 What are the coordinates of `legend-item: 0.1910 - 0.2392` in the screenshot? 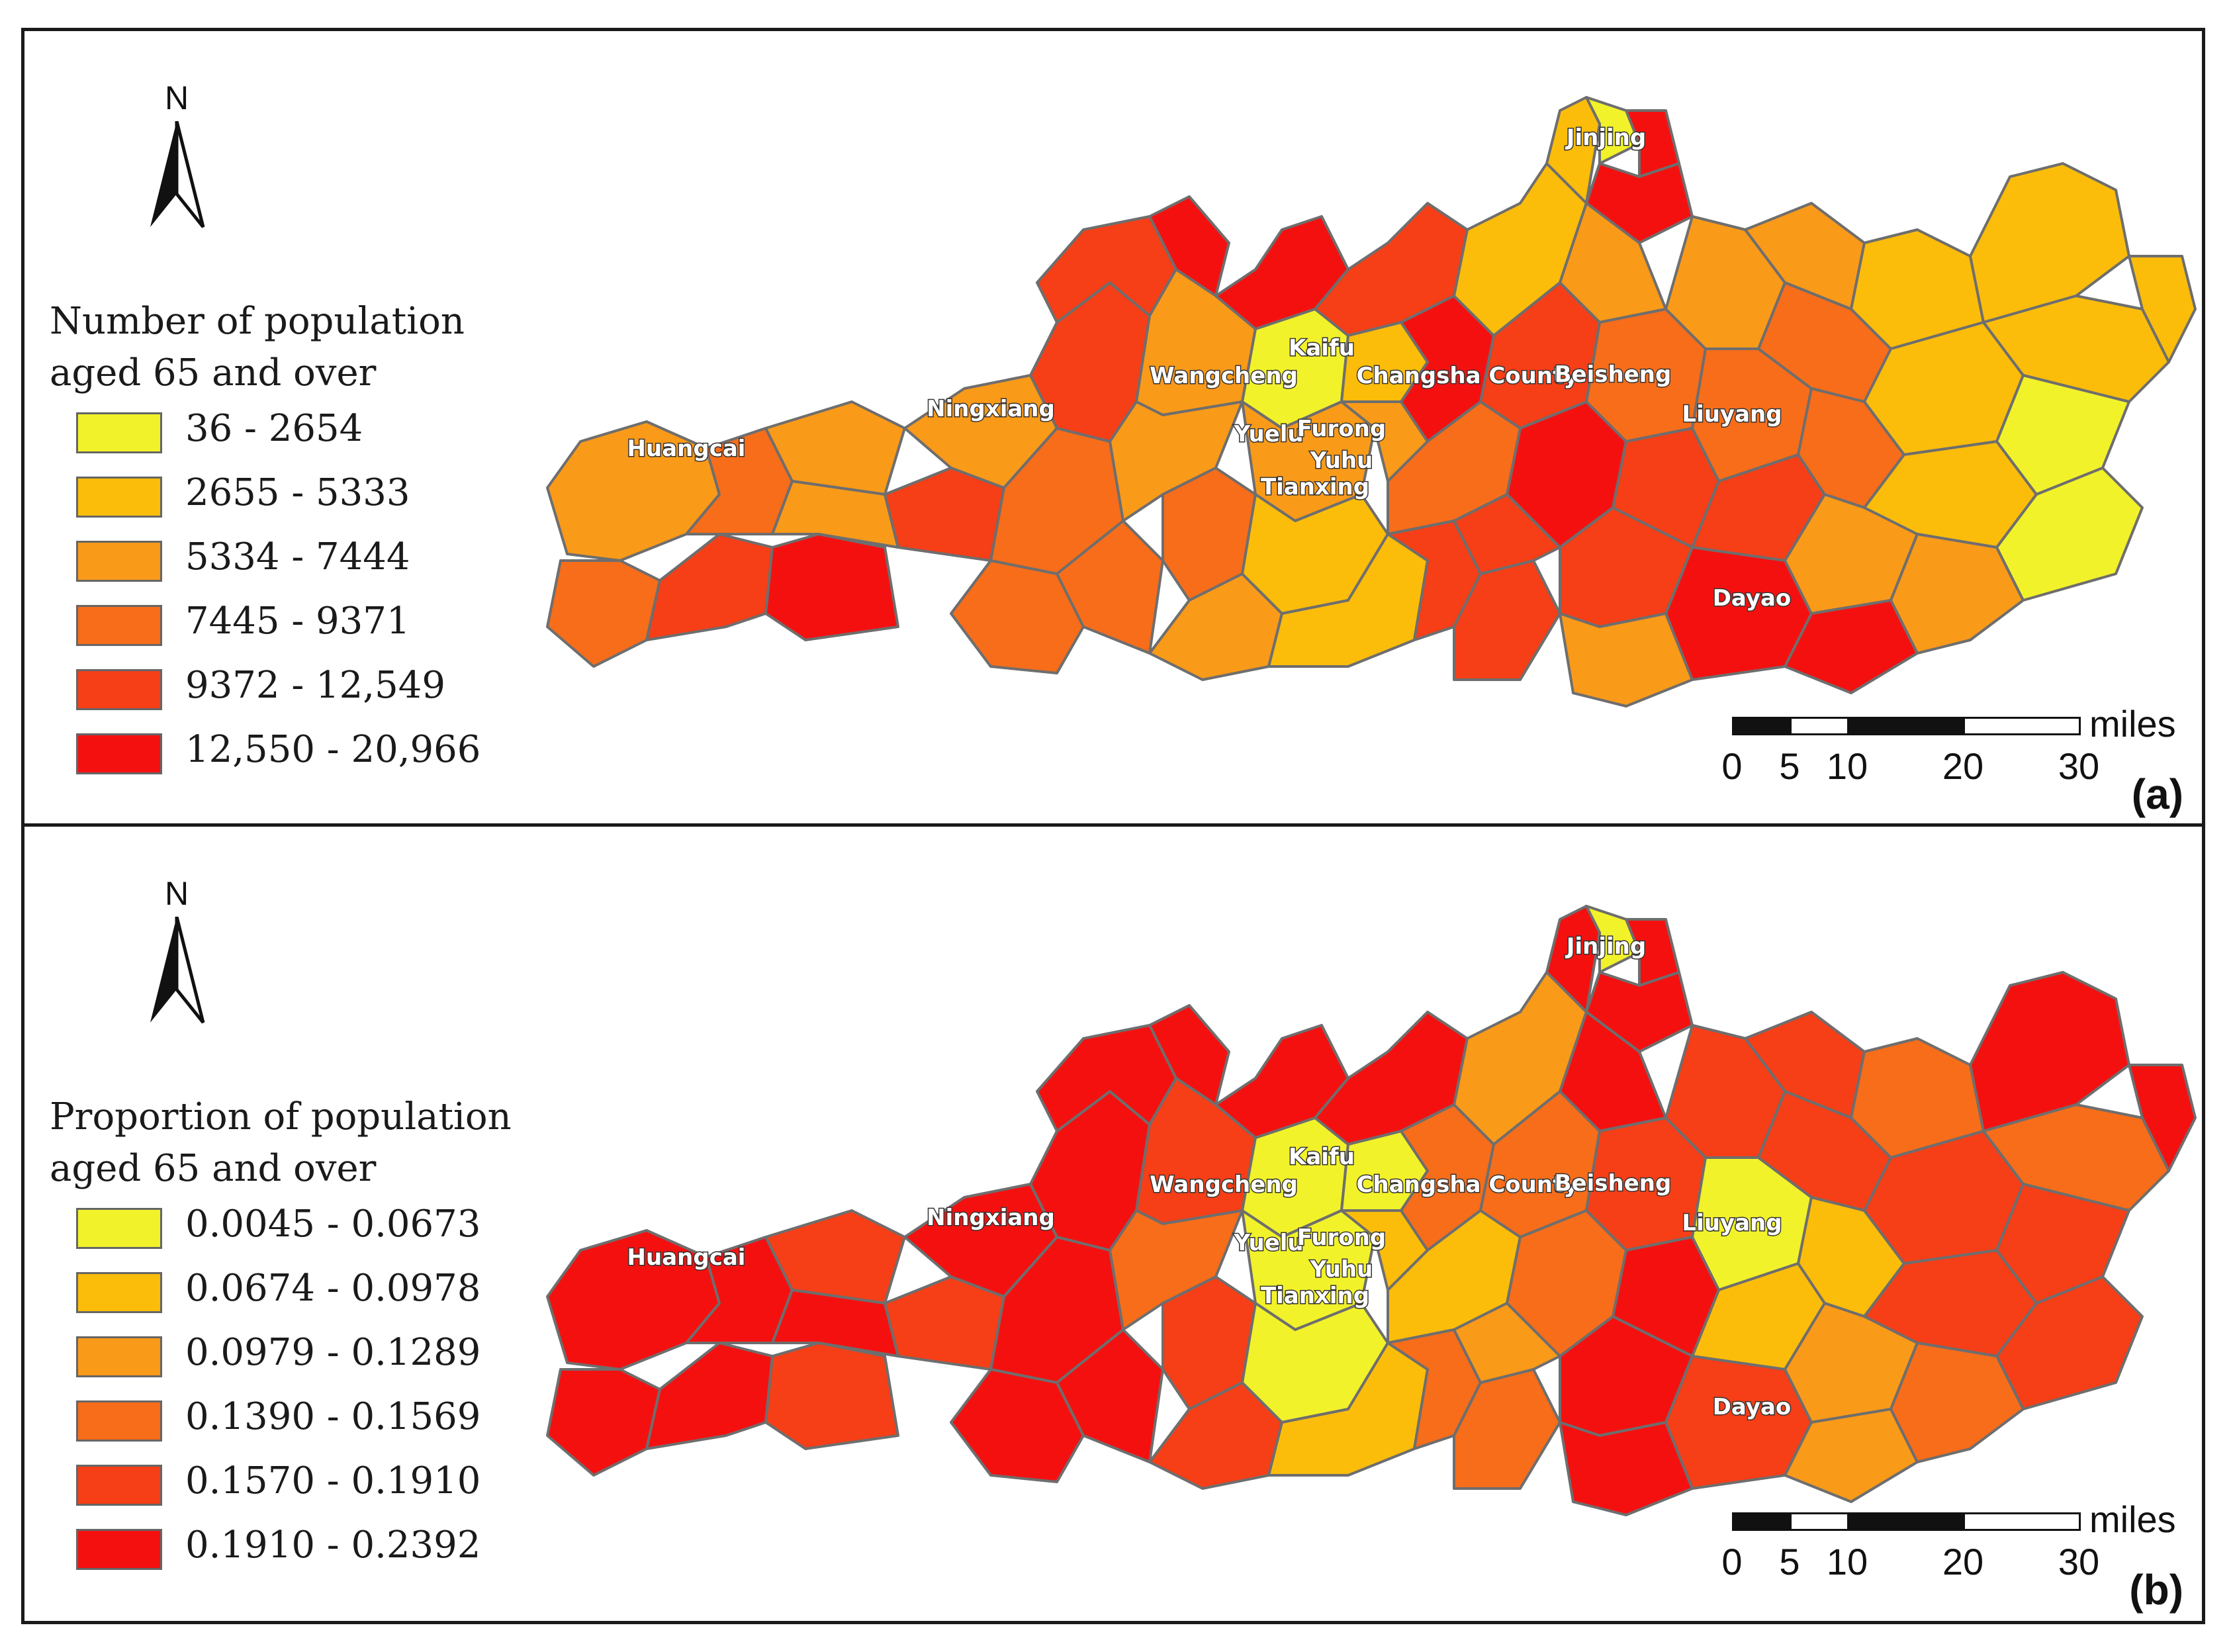 It's located at (281, 1552).